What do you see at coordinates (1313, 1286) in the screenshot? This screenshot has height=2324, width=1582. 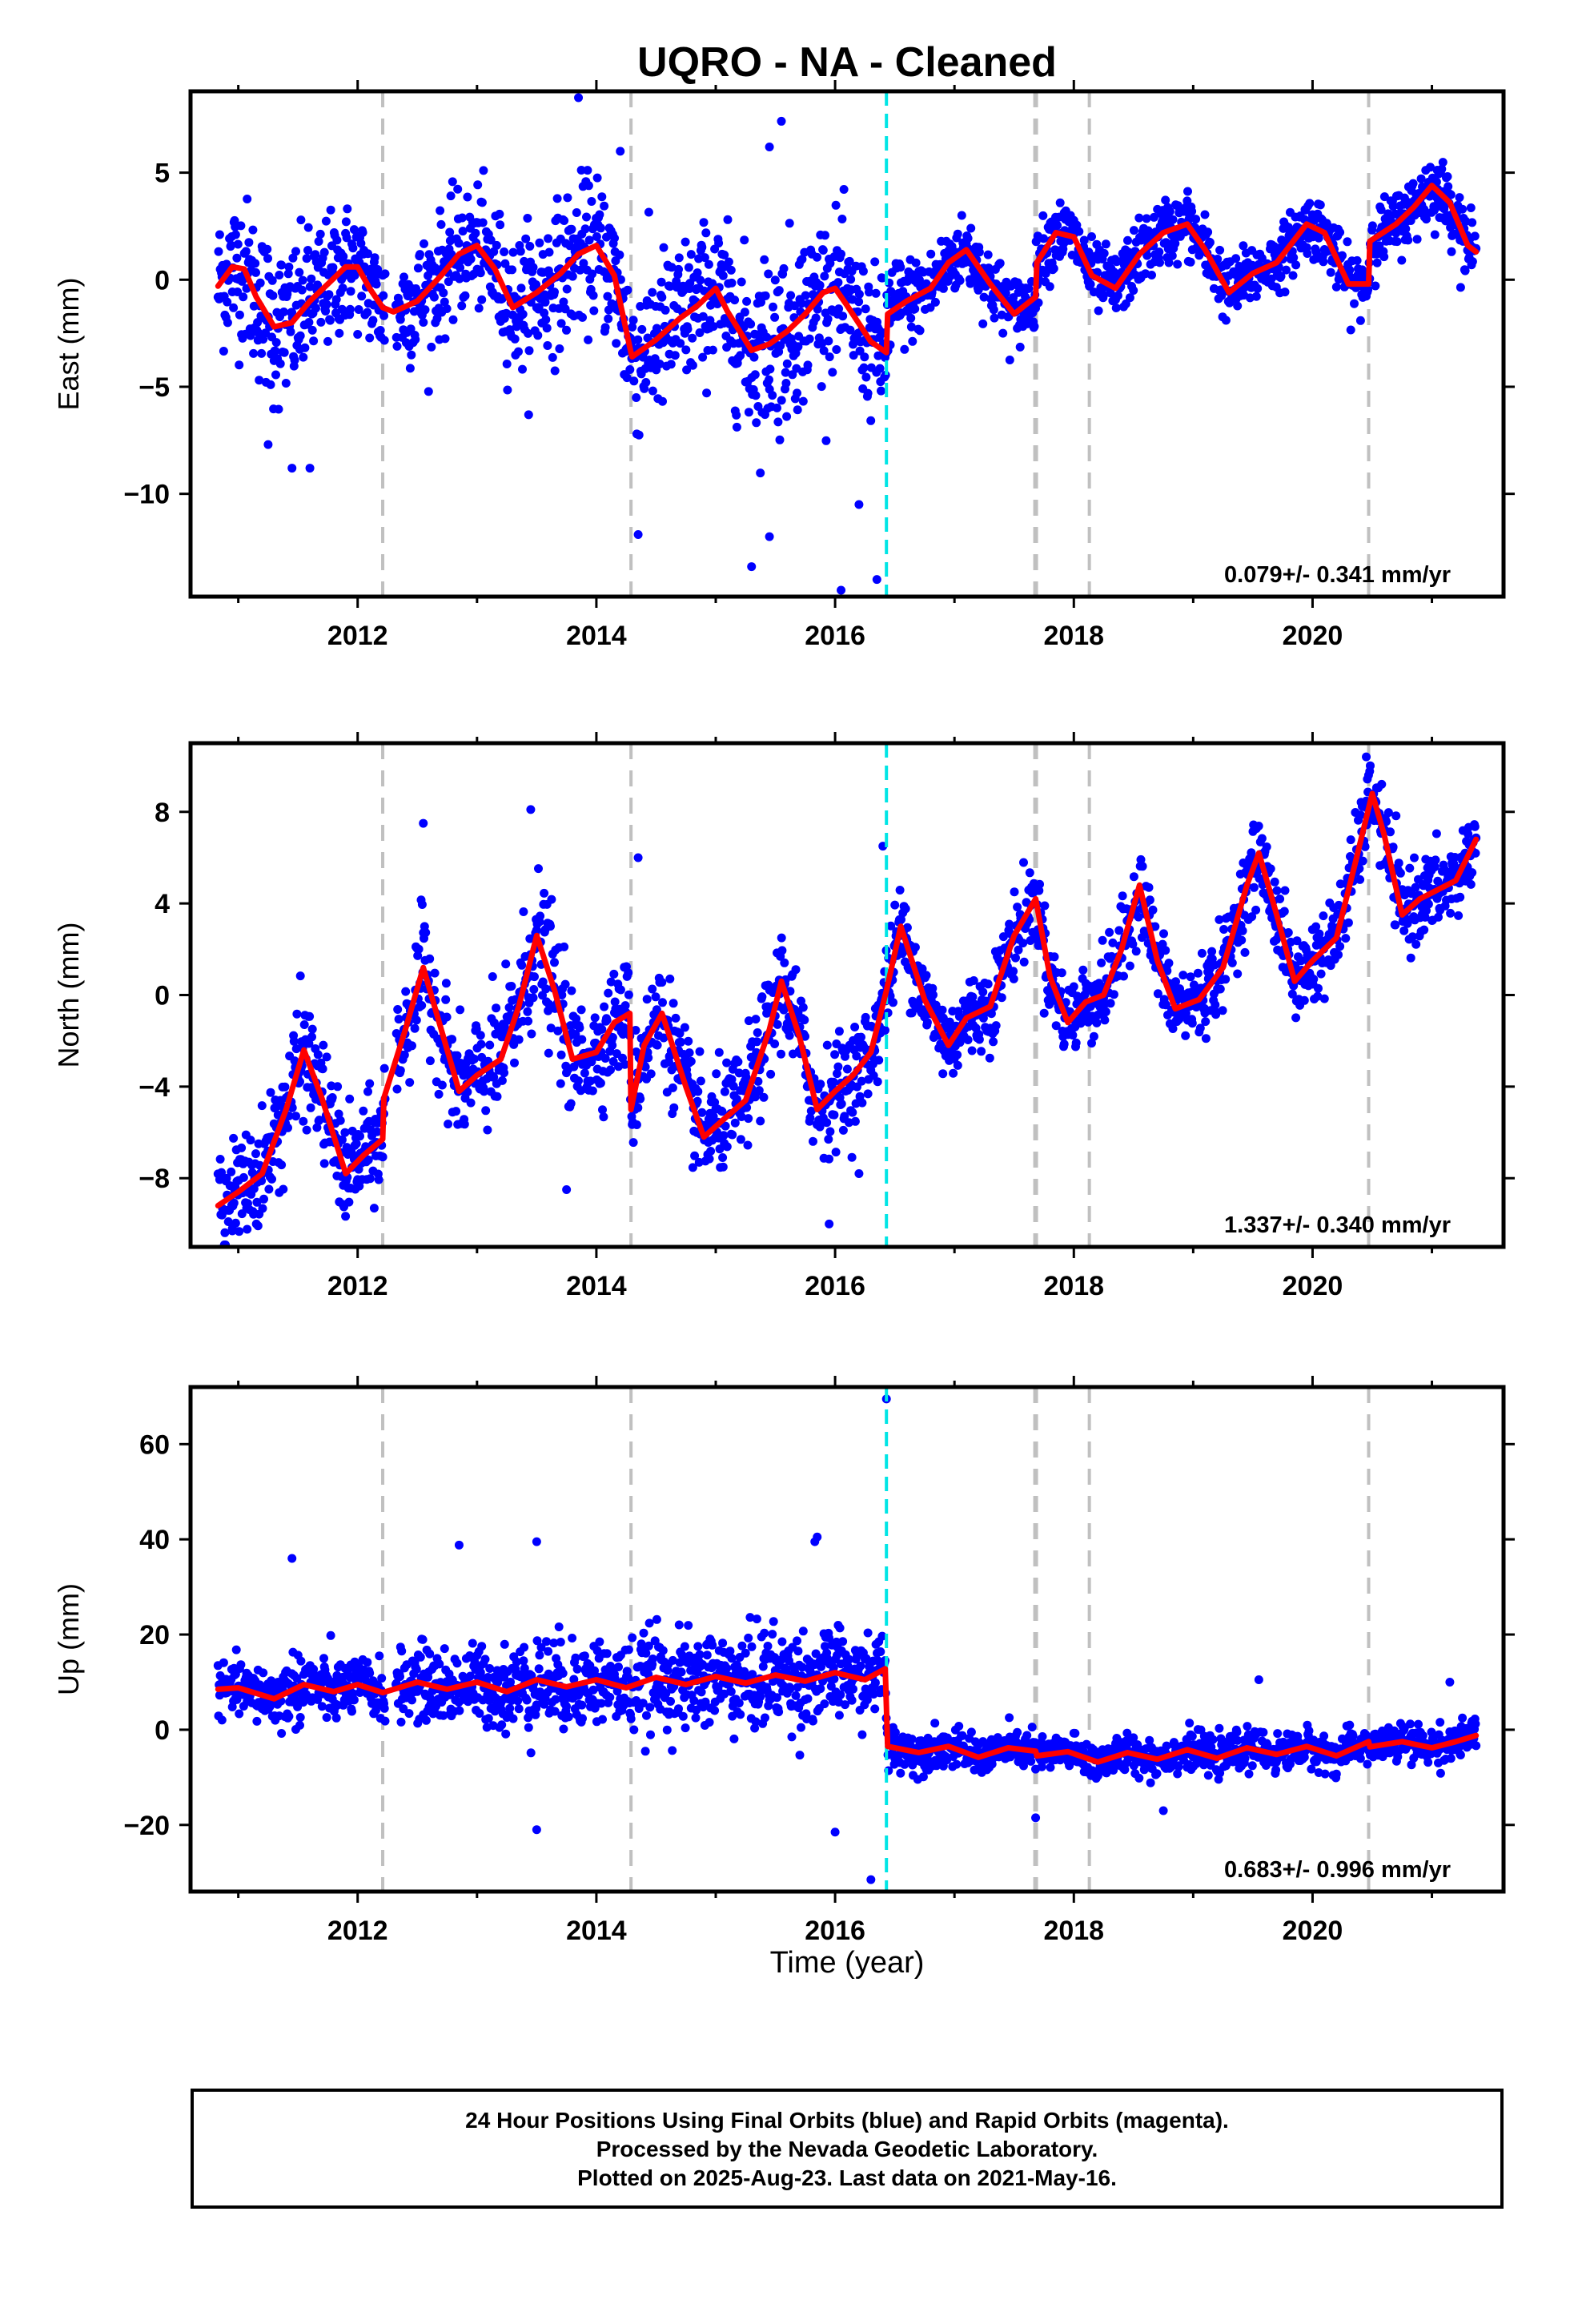 I see `x-tick-label: 2020` at bounding box center [1313, 1286].